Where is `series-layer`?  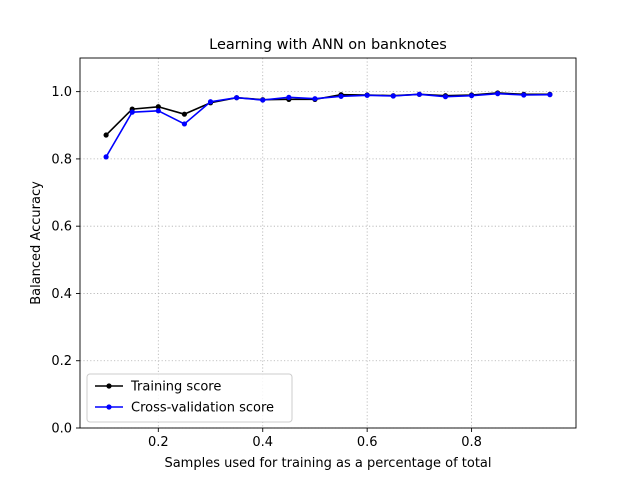 series-layer is located at coordinates (328, 125).